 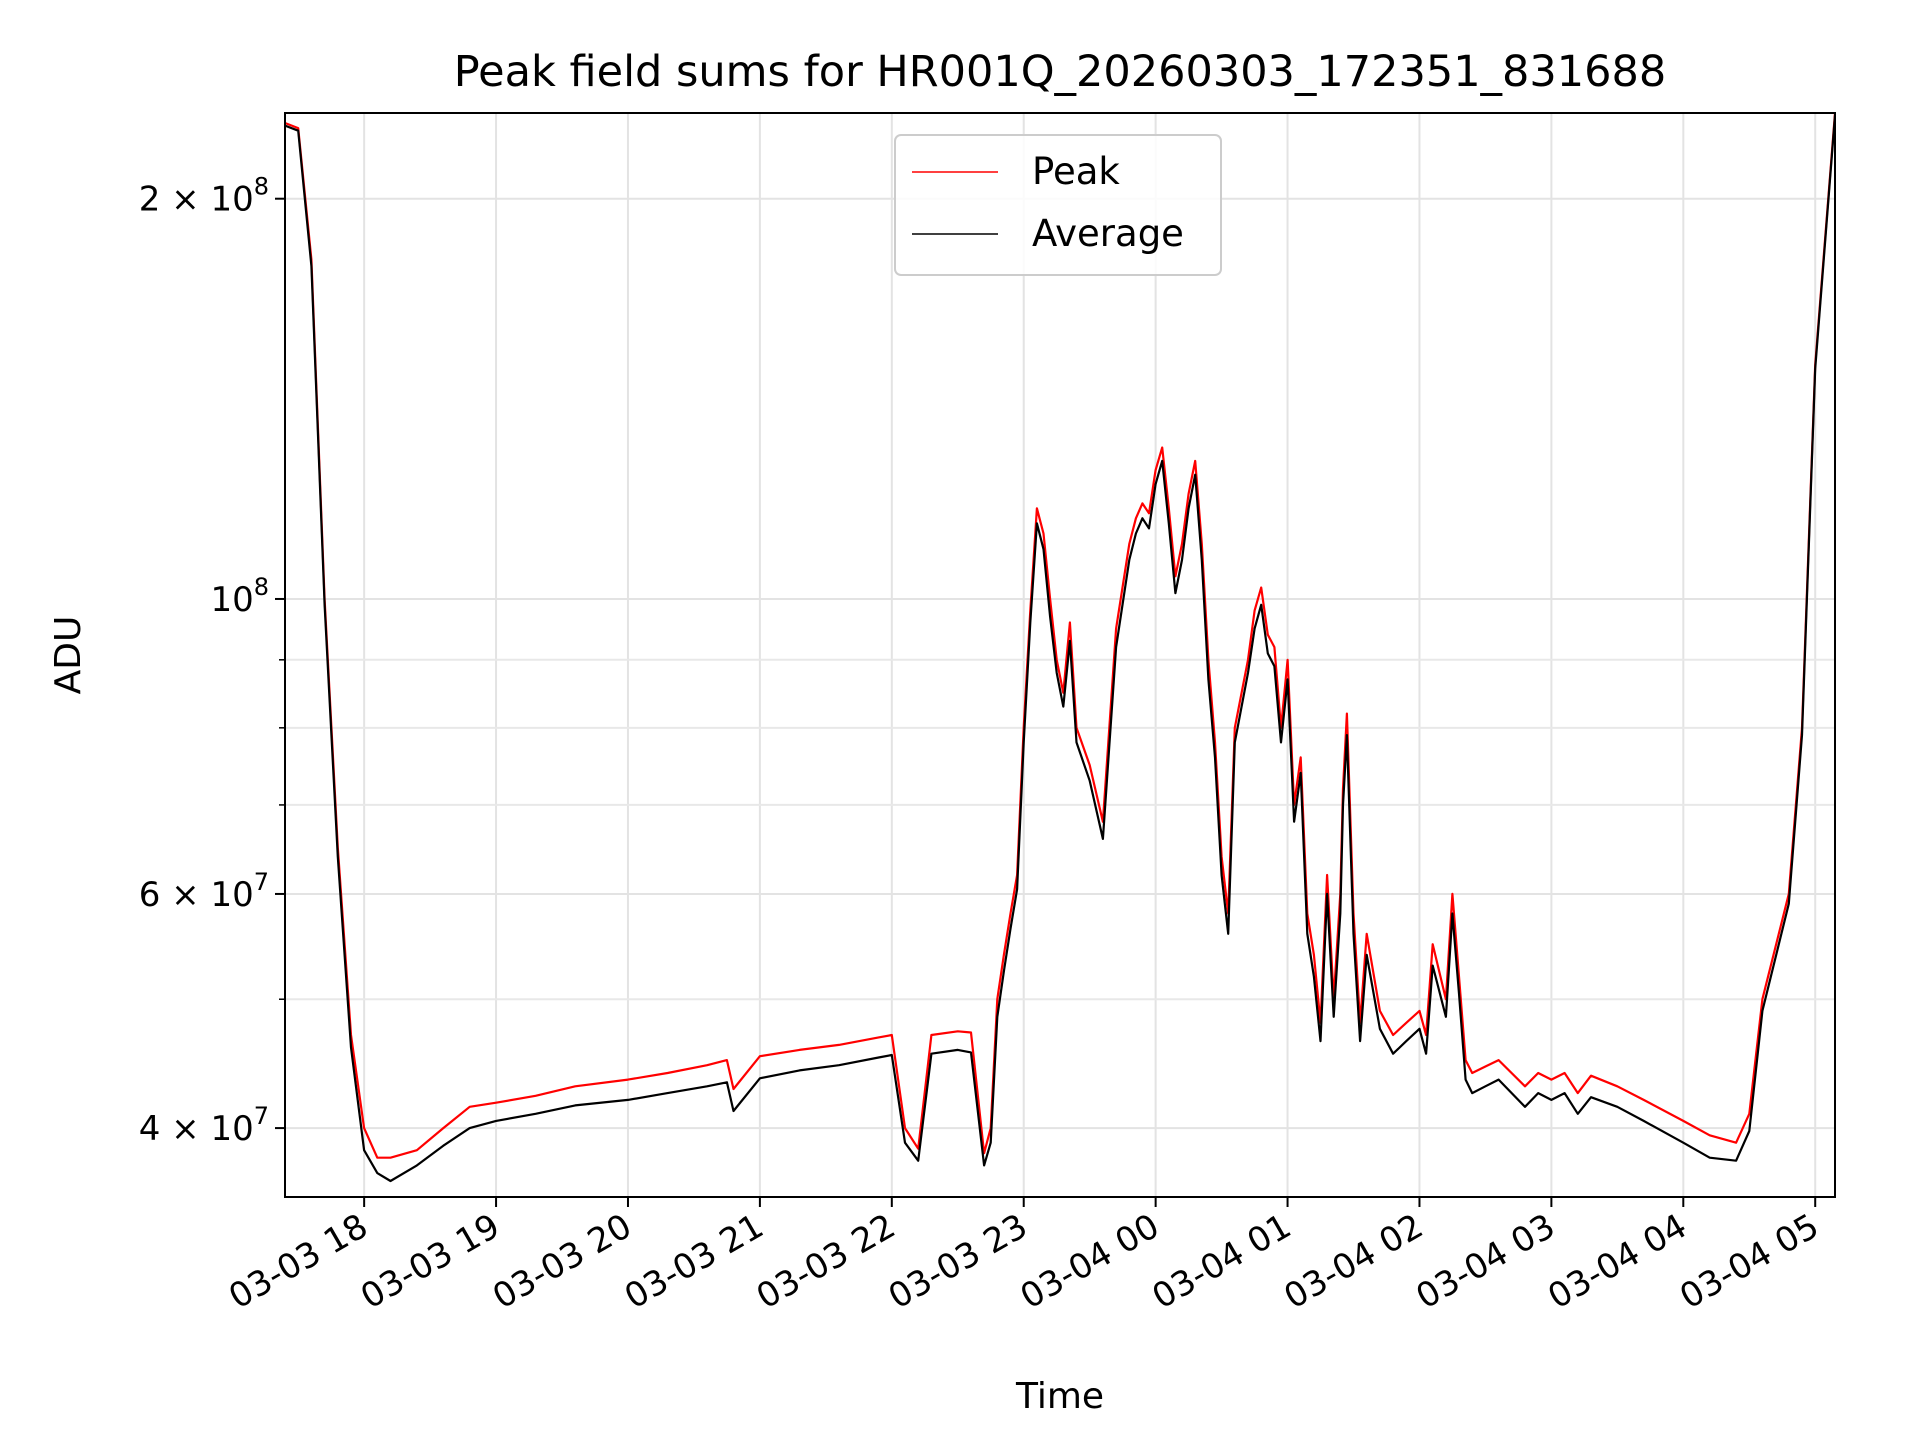 What do you see at coordinates (1076, 171) in the screenshot?
I see `legend-label-peak: Peak` at bounding box center [1076, 171].